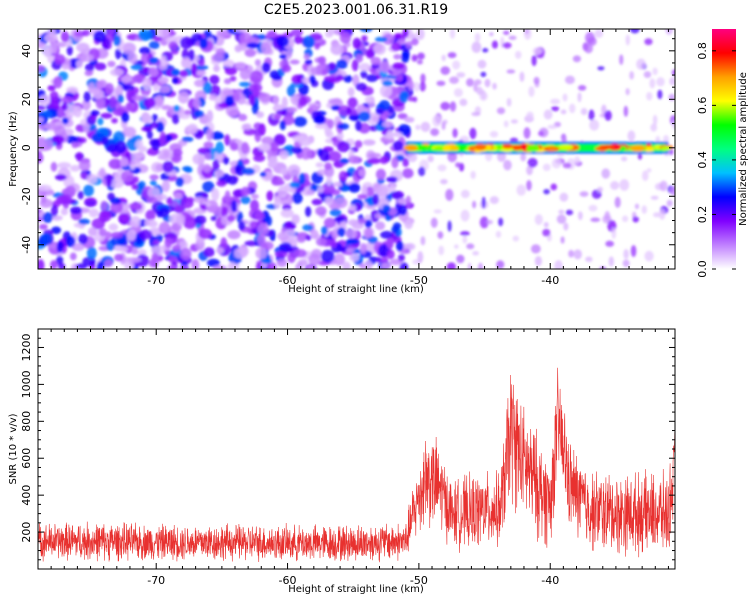  Describe the element at coordinates (156, 580) in the screenshot. I see `x-tick-label: -70` at that location.